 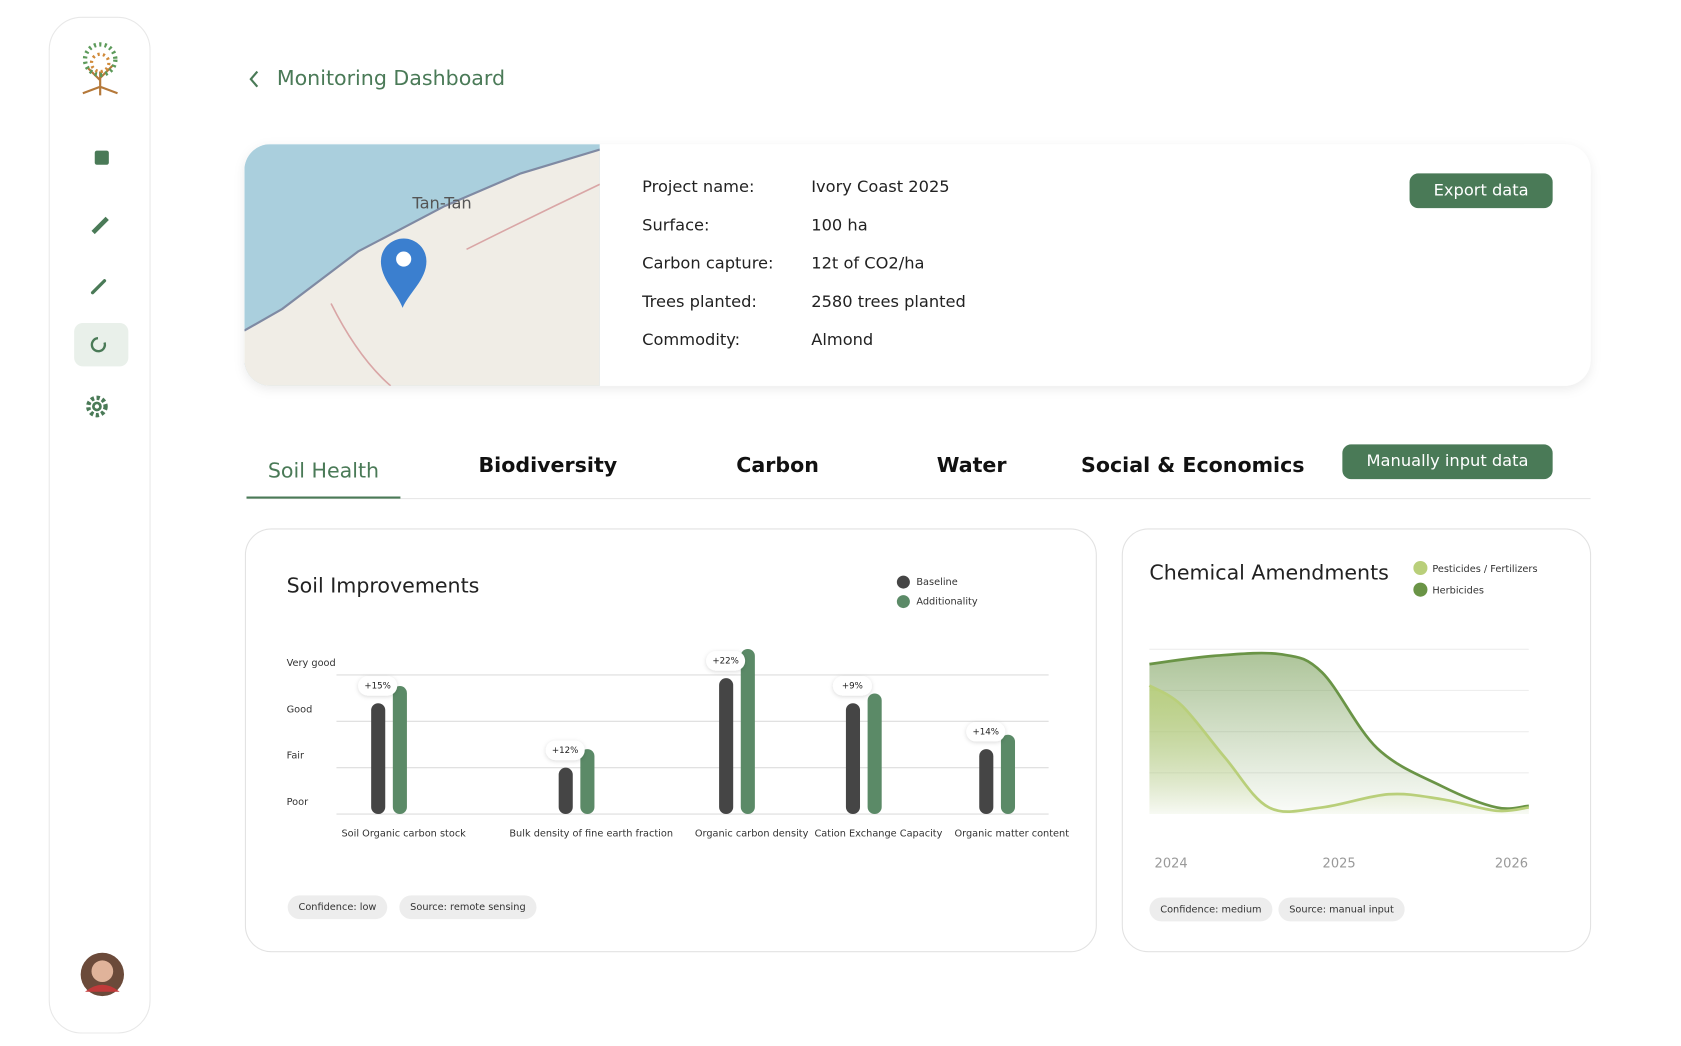 I want to click on tag: Source: remote sensing, so click(x=467, y=907).